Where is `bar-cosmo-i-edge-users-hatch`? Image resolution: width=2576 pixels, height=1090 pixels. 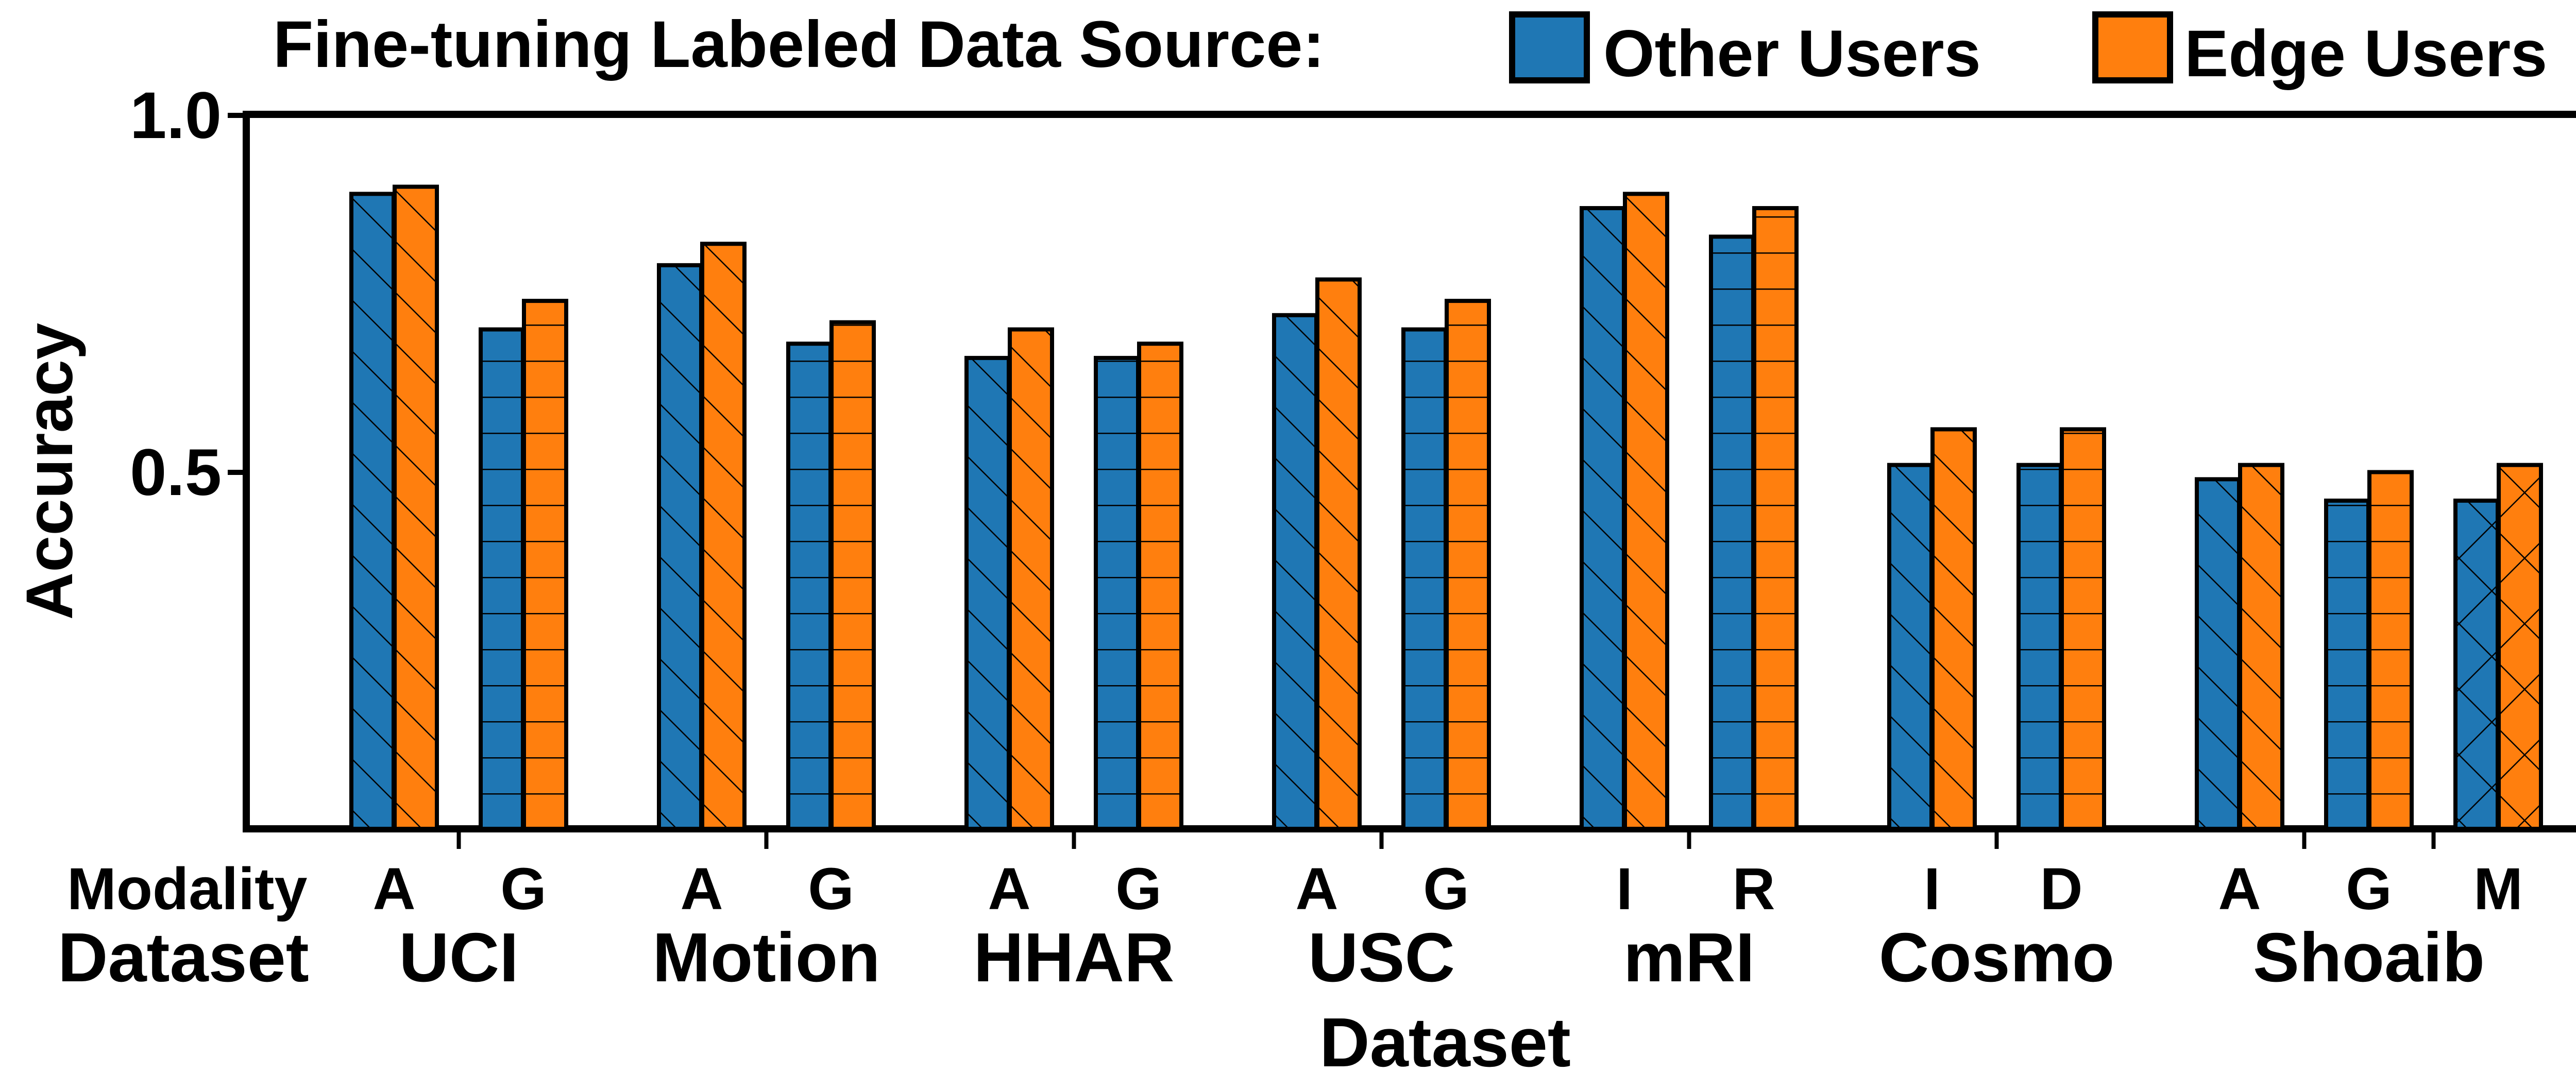
bar-cosmo-i-edge-users-hatch is located at coordinates (1953, 629).